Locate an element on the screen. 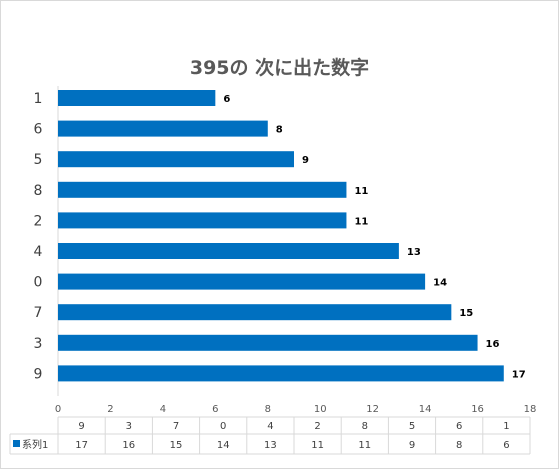 The width and height of the screenshot is (559, 469). category-label-0: 0 is located at coordinates (38, 283).